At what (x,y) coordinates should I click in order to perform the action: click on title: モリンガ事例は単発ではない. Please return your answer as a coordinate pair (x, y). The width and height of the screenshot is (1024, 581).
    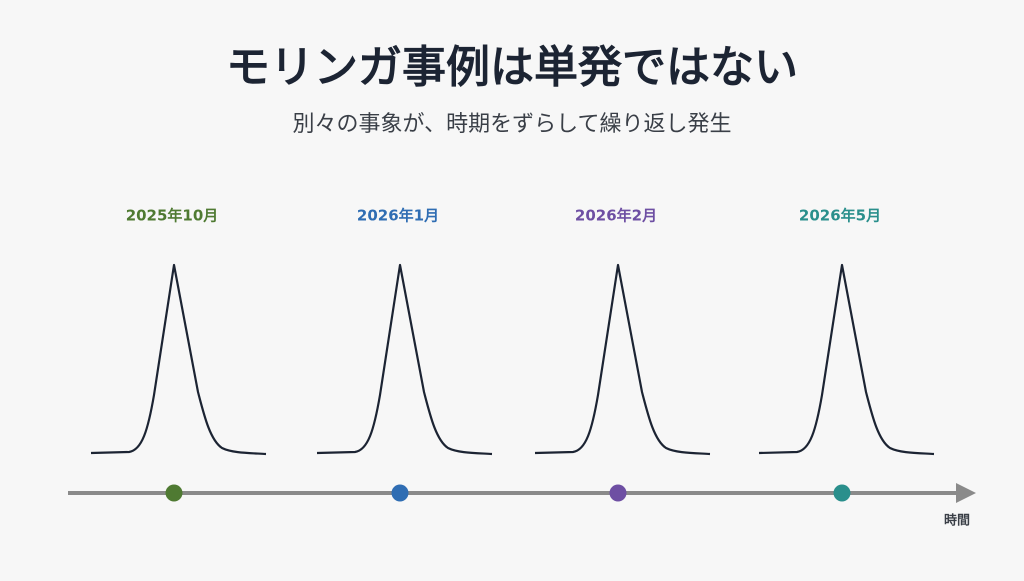
    Looking at the image, I should click on (512, 67).